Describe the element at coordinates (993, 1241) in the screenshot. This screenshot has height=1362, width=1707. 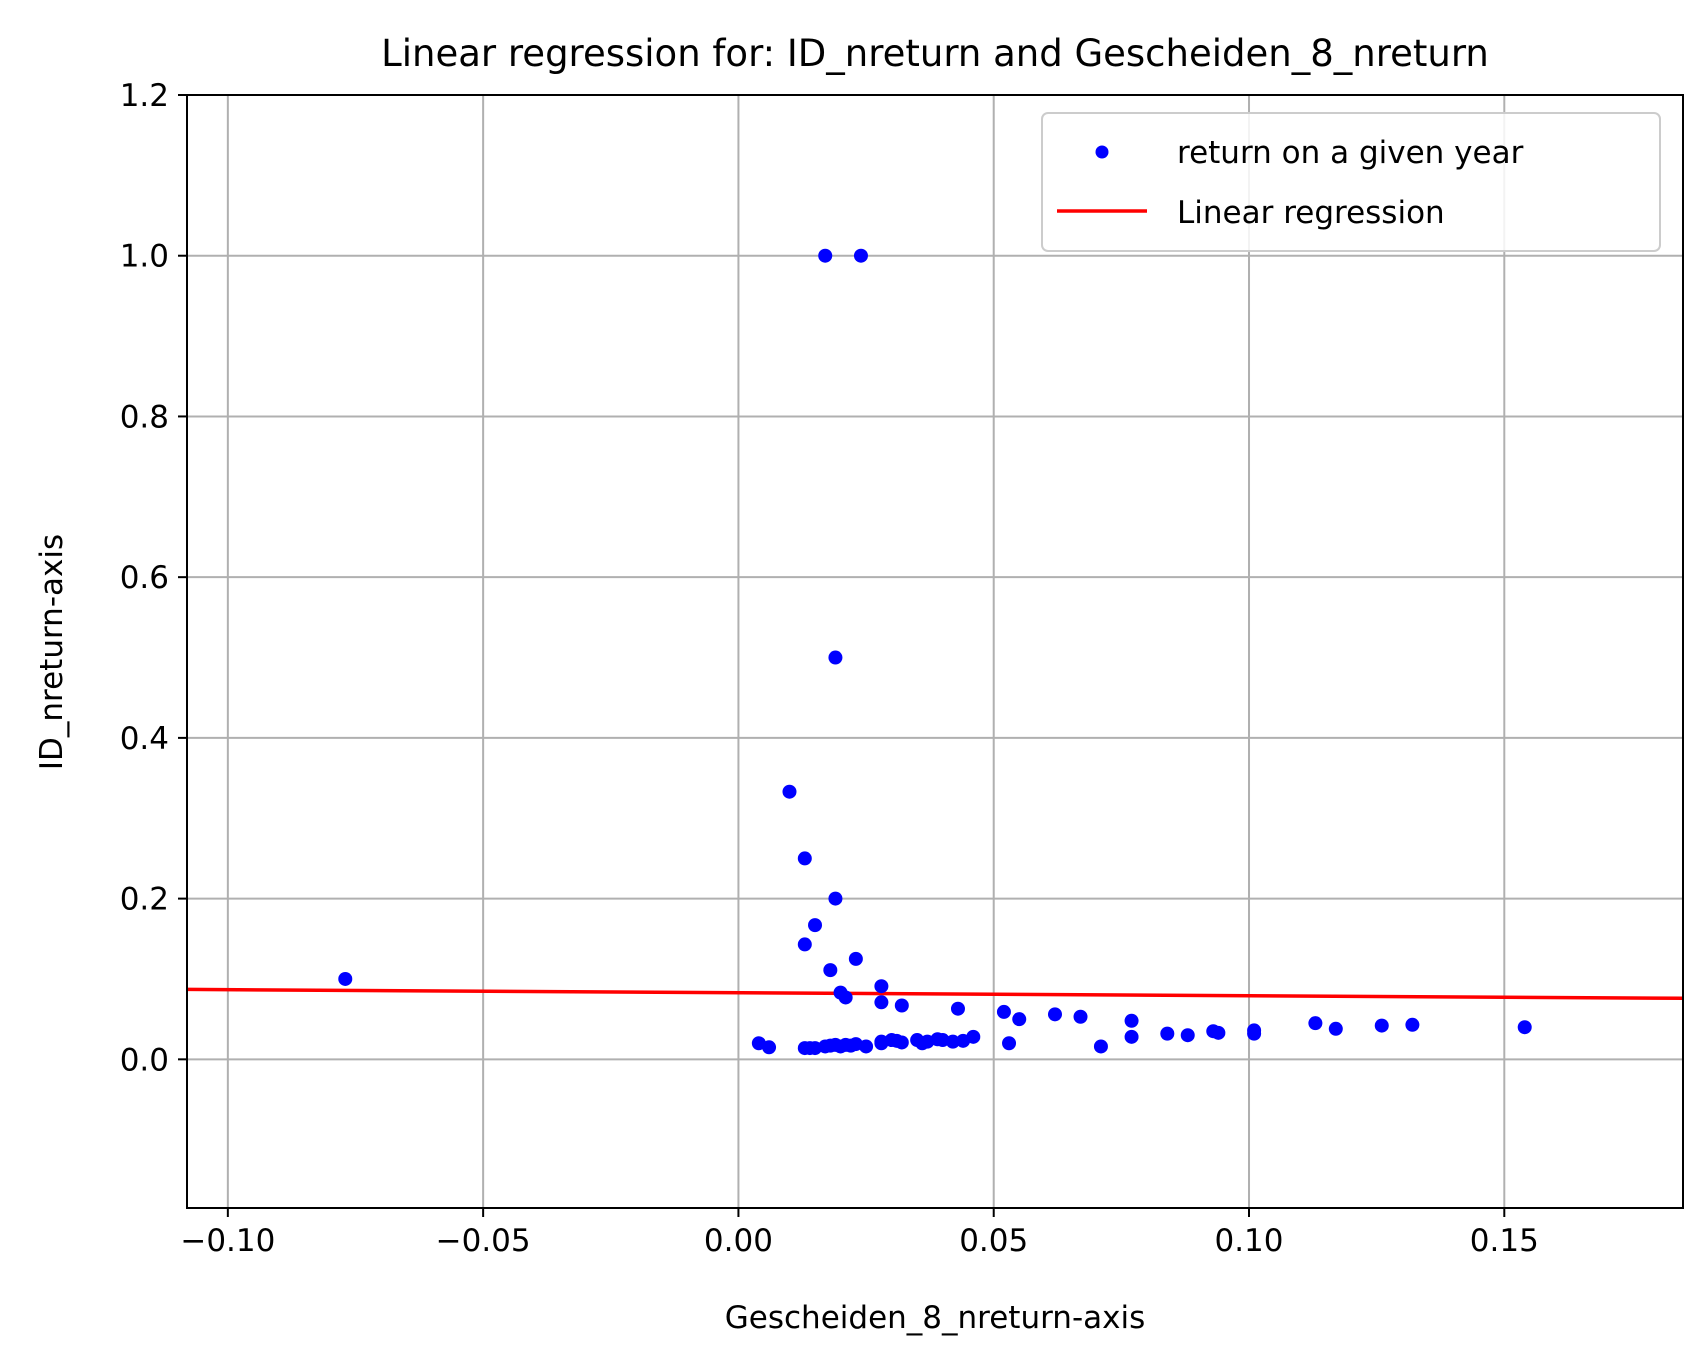
I see `x-tick-label: 0.05` at that location.